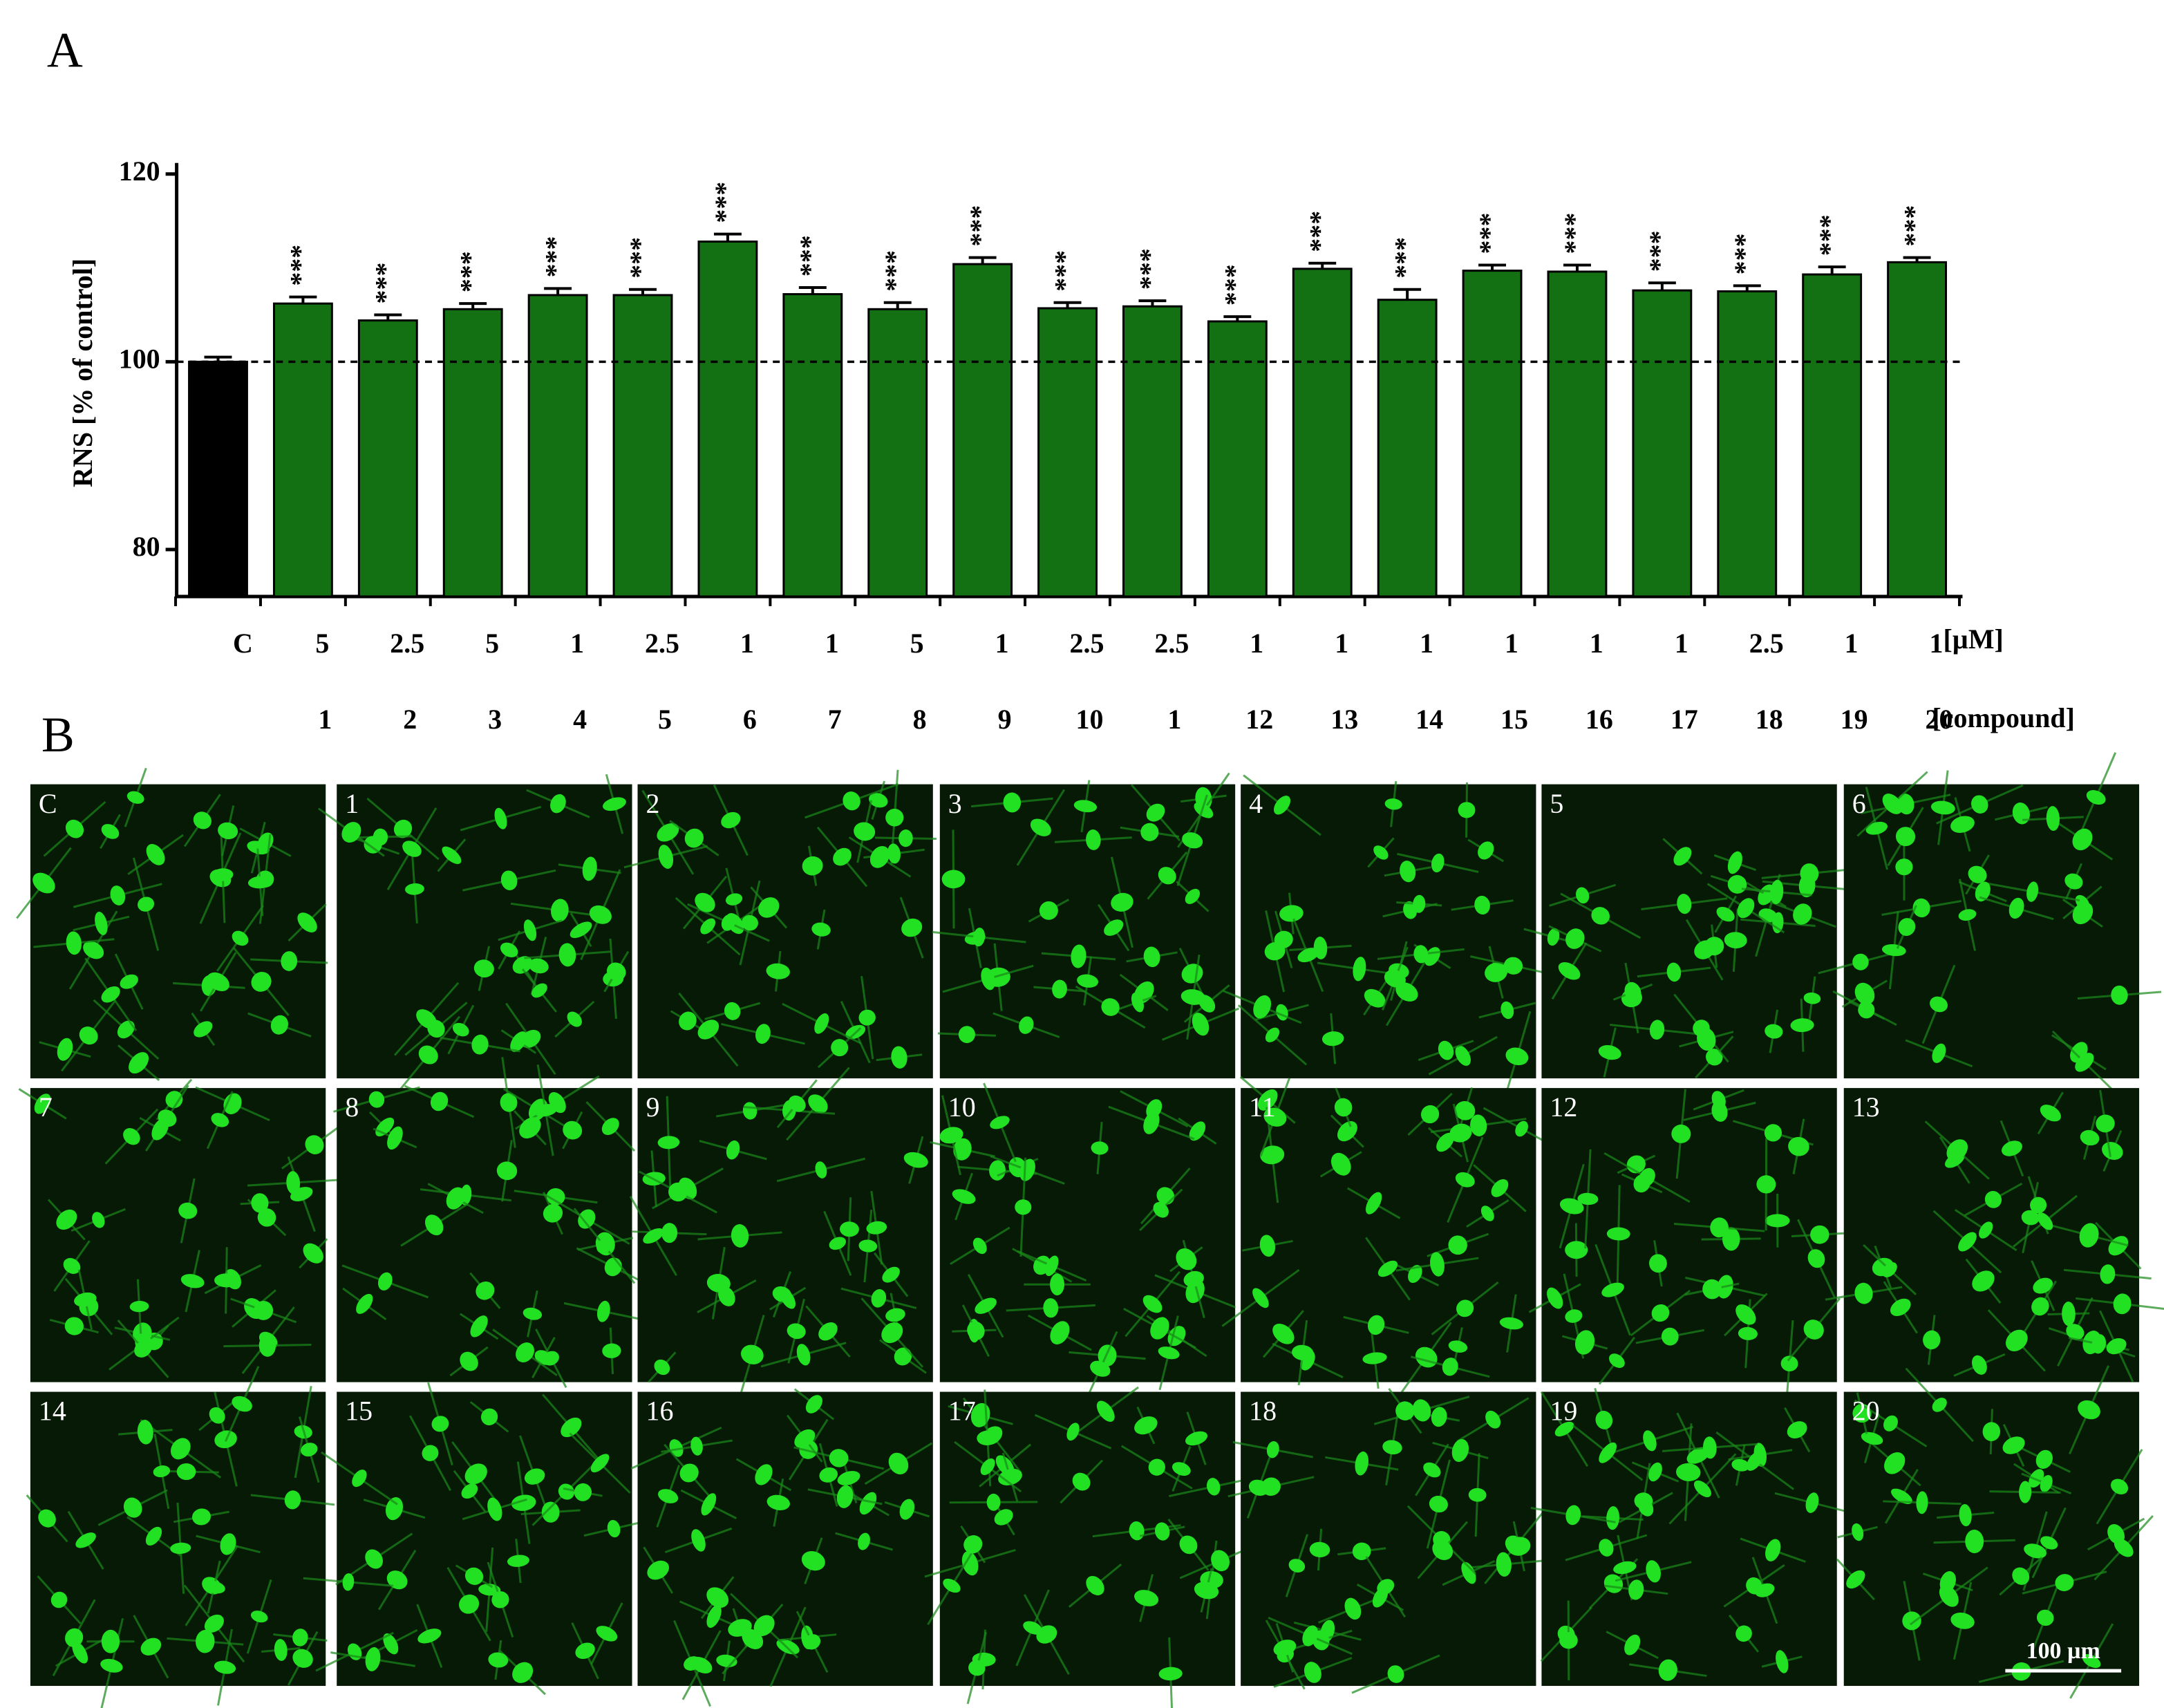  Describe the element at coordinates (491, 1223) in the screenshot. I see `micrograph: 8` at that location.